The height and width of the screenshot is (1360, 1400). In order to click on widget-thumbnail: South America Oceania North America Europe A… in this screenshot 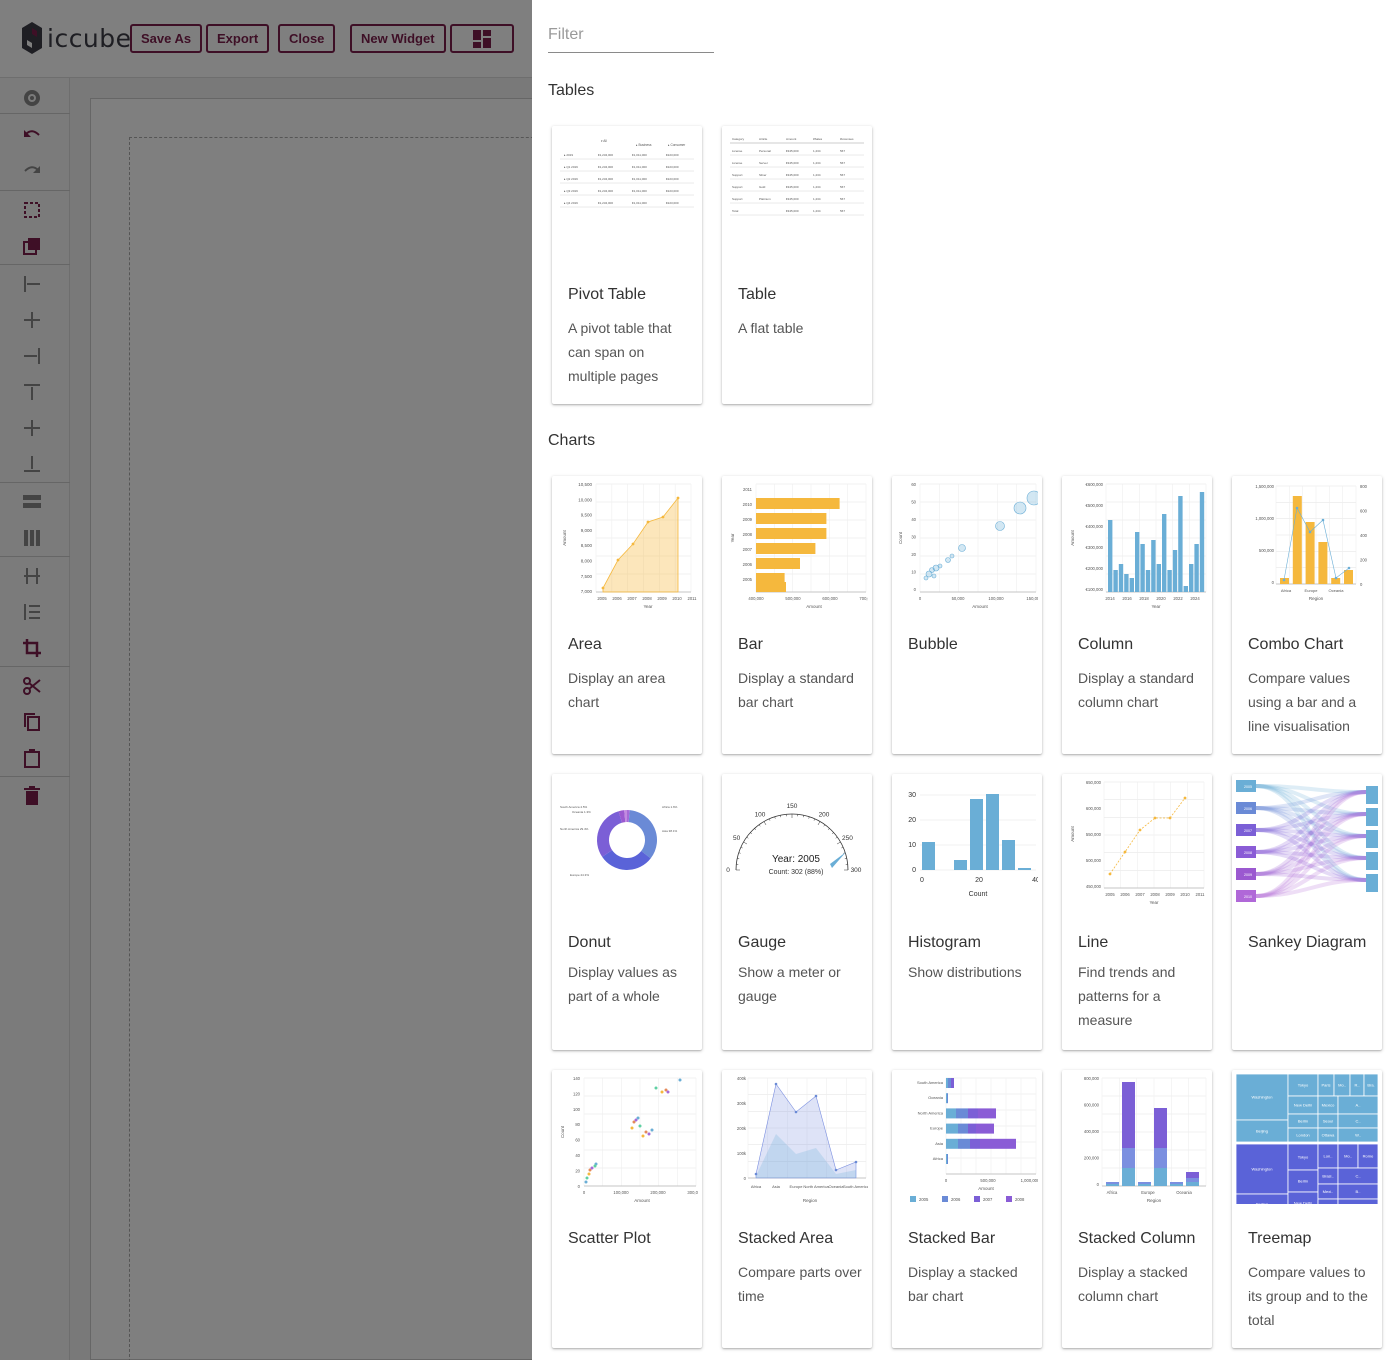, I will do `click(967, 1139)`.